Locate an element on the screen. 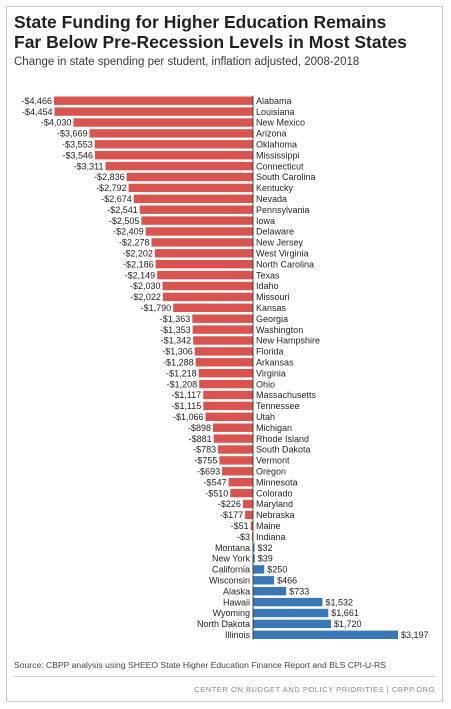 The height and width of the screenshot is (709, 451). bar-alaska is located at coordinates (270, 591).